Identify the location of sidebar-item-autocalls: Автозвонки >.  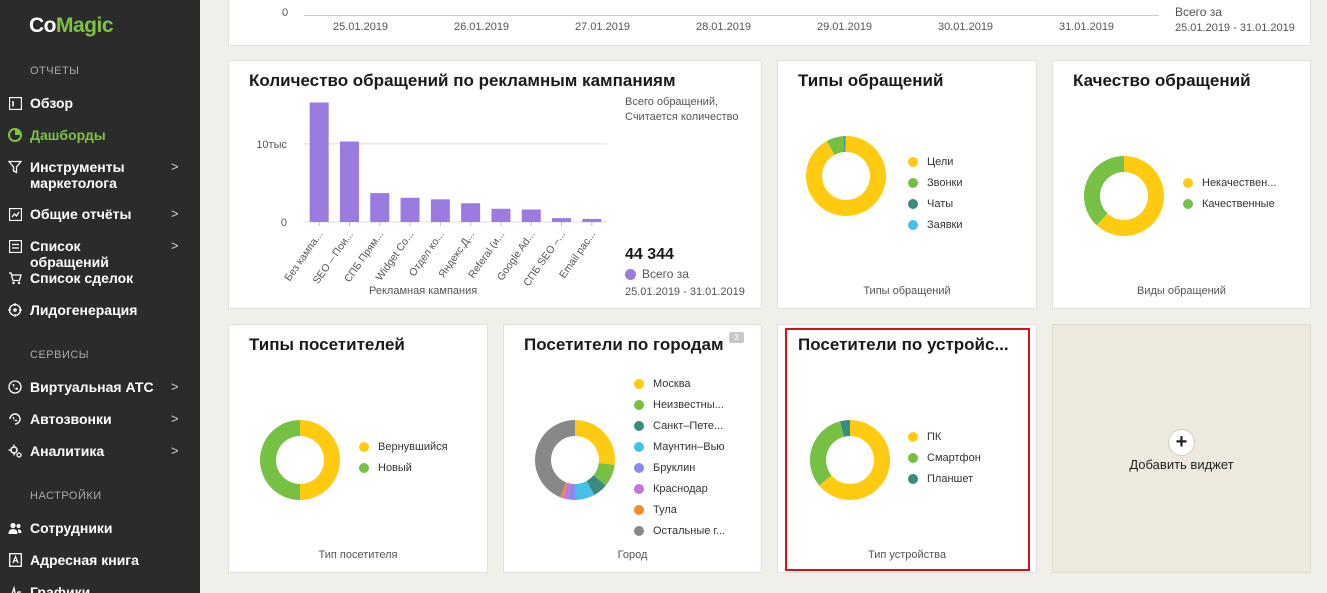
(100, 420).